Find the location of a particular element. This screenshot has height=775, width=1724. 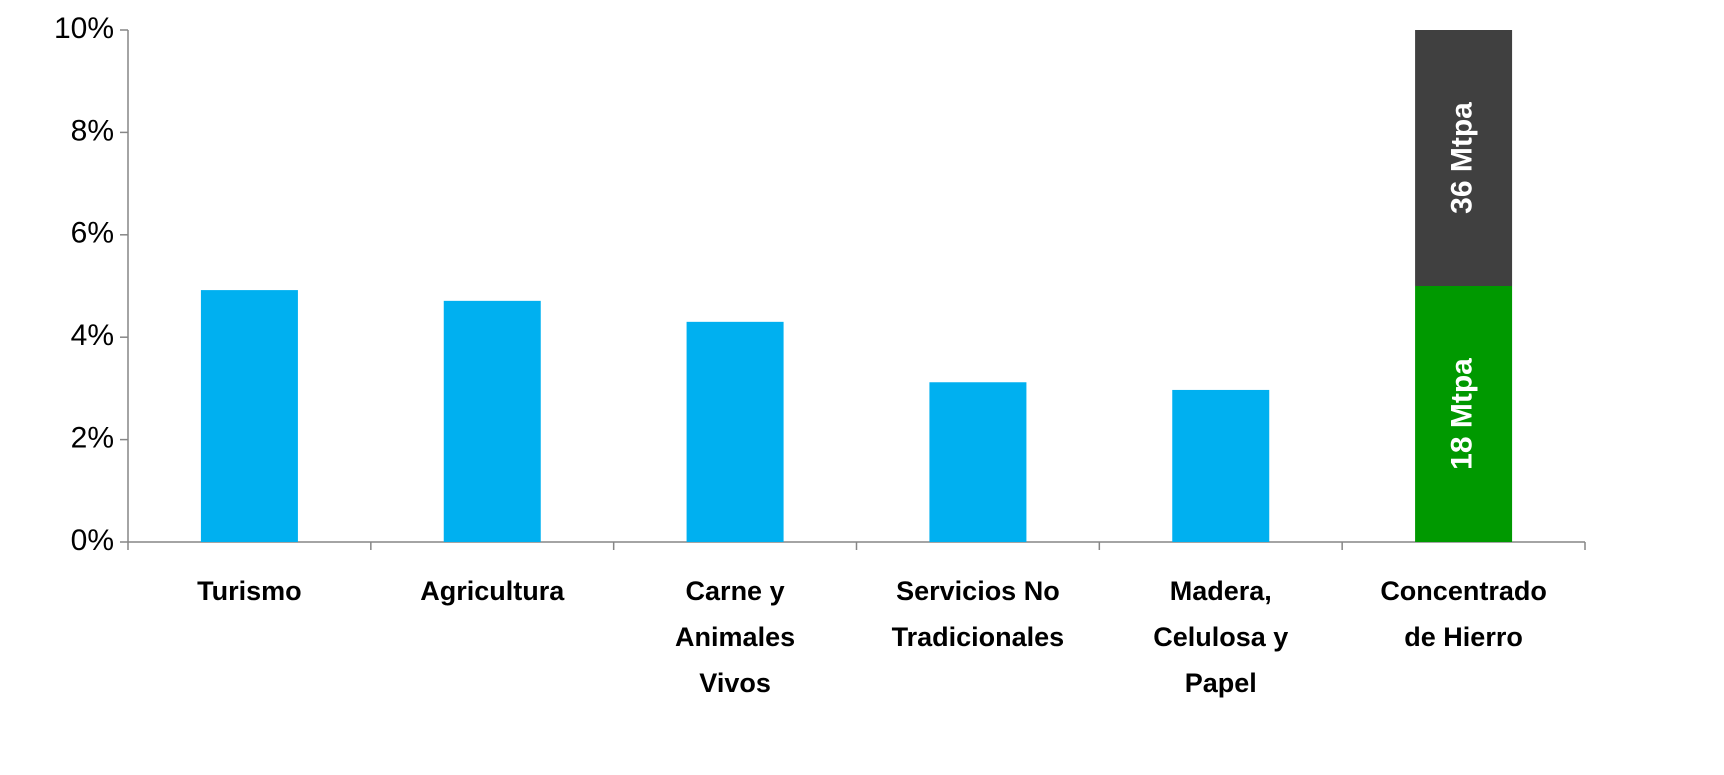

x-tick-label: Servicios No Tradicionales is located at coordinates (978, 614).